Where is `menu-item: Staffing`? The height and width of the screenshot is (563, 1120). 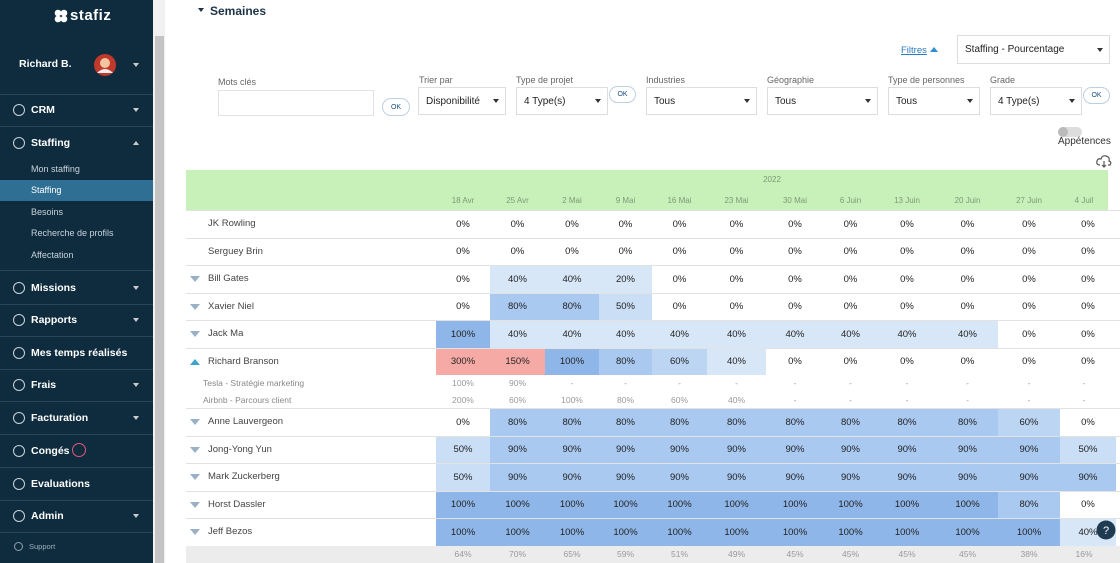 menu-item: Staffing is located at coordinates (76, 143).